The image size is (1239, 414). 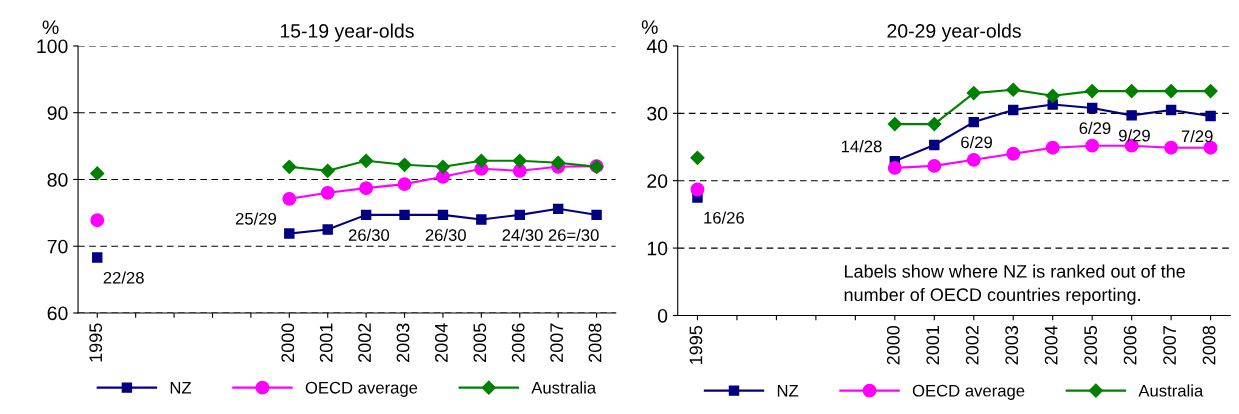 I want to click on annotation: 26=/30, so click(x=573, y=234).